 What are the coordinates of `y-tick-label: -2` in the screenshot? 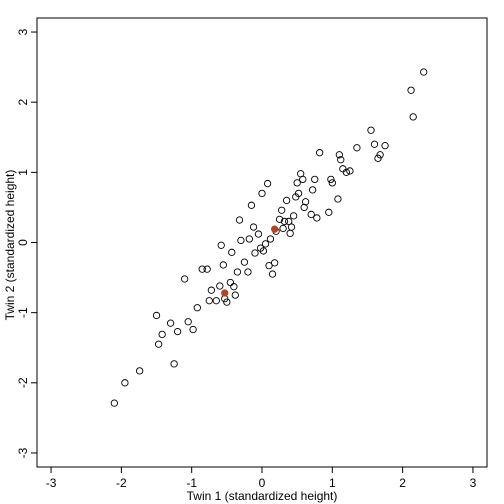 It's located at (23, 382).